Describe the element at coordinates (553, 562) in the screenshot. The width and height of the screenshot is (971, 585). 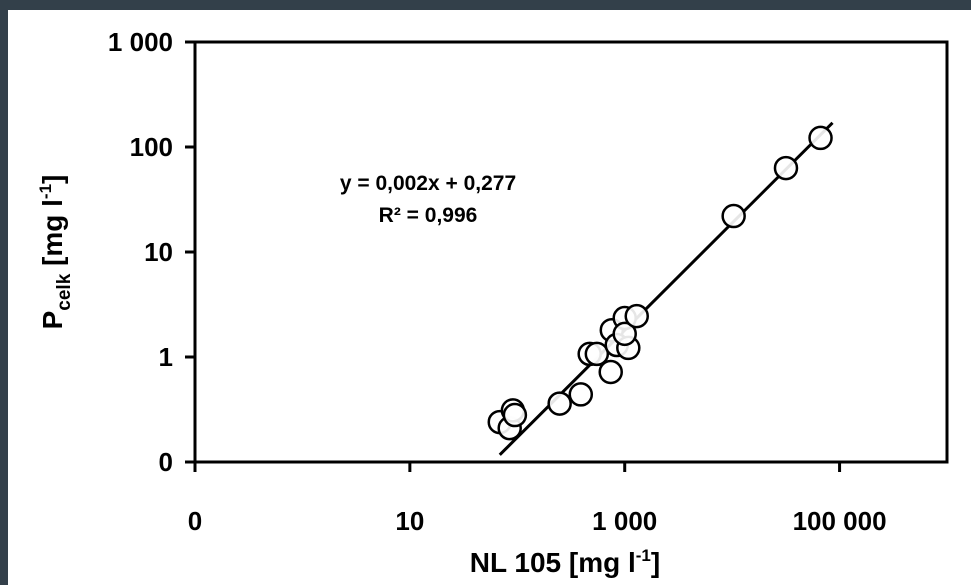
I see `x-label-text: NL 105 [mg l` at that location.